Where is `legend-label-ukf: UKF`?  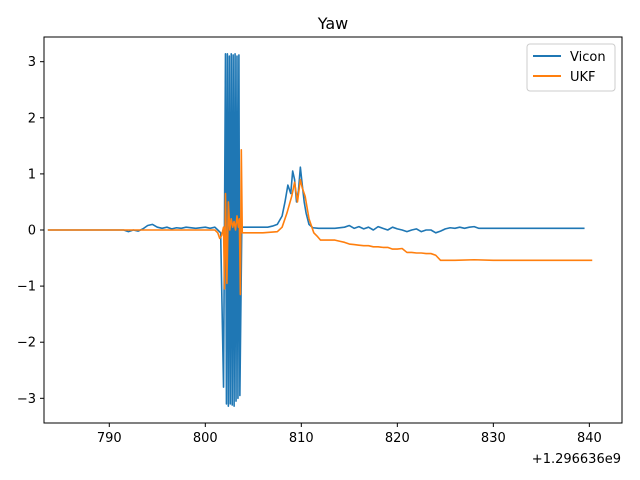
legend-label-ukf: UKF is located at coordinates (583, 77).